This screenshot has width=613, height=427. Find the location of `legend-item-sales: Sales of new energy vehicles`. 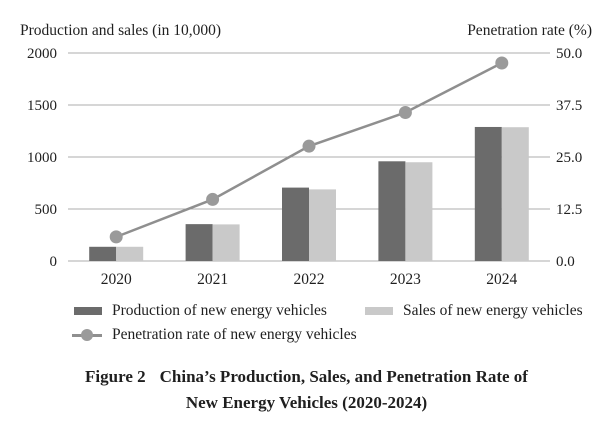

legend-item-sales: Sales of new energy vehicles is located at coordinates (474, 311).